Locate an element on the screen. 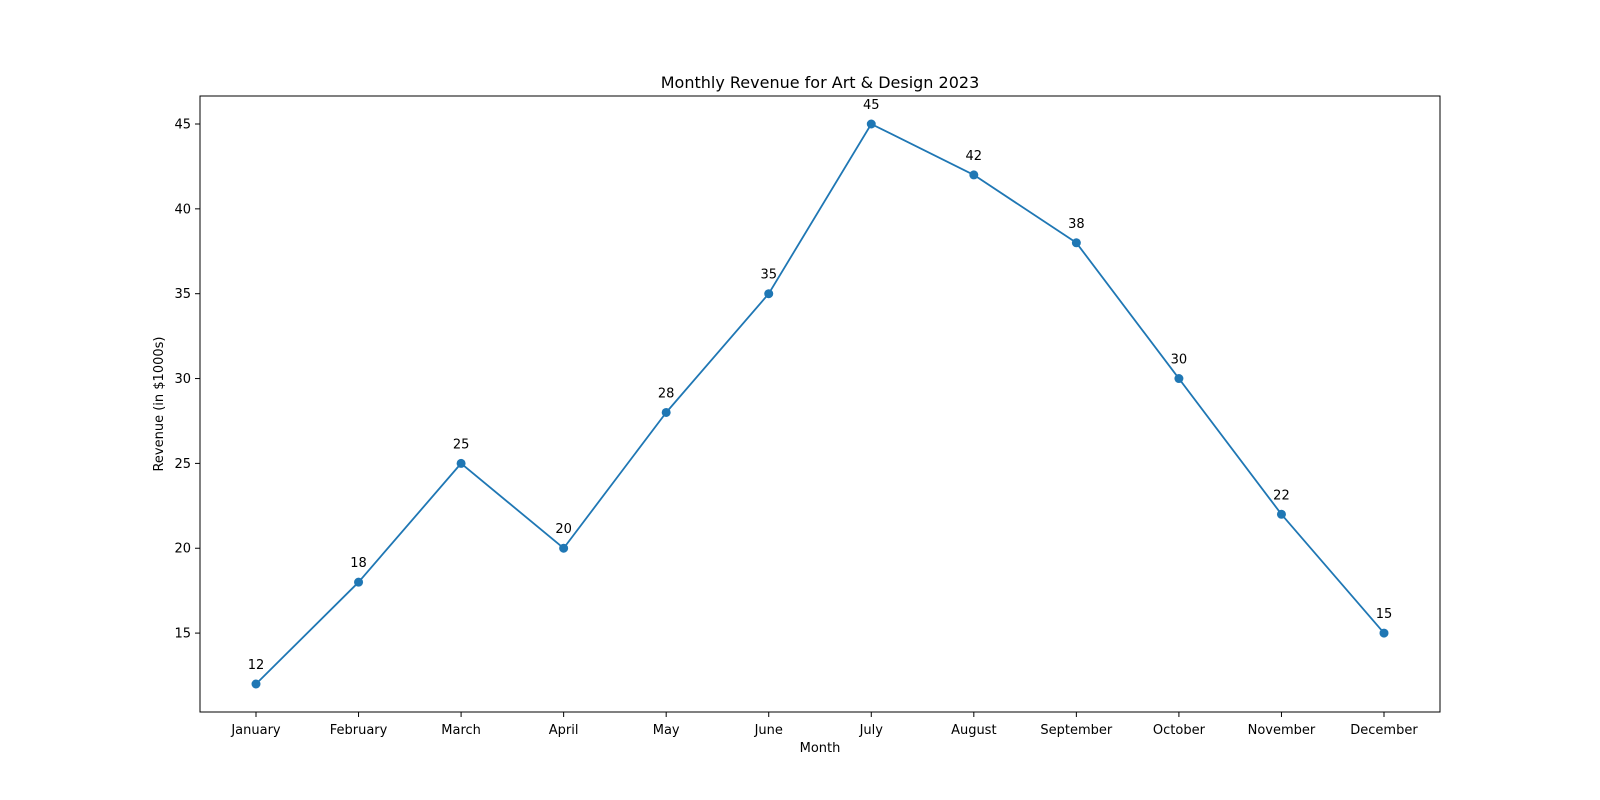  y-tick-label: 35 is located at coordinates (182, 294).